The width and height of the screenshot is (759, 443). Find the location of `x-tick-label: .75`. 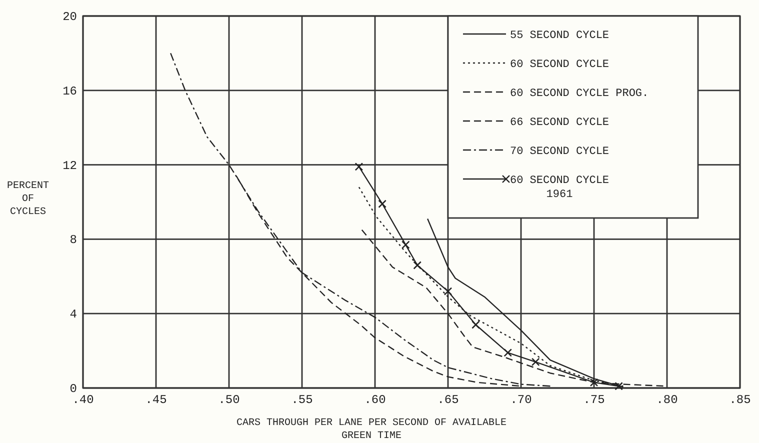

x-tick-label: .75 is located at coordinates (594, 400).